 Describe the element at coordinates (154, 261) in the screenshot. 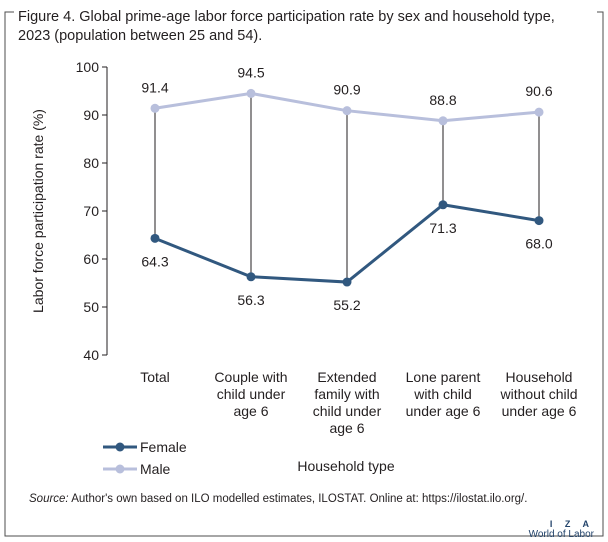

I see `female-value-label-0: 64.3` at that location.